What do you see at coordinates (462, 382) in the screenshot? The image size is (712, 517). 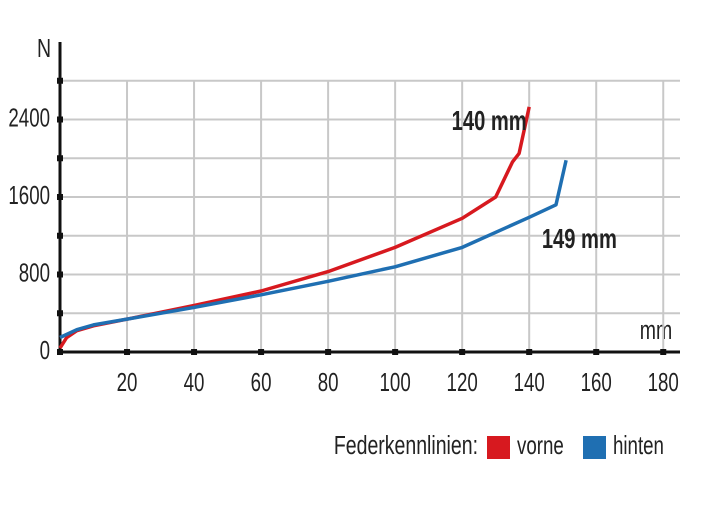 I see `x-tick-label: 120` at bounding box center [462, 382].